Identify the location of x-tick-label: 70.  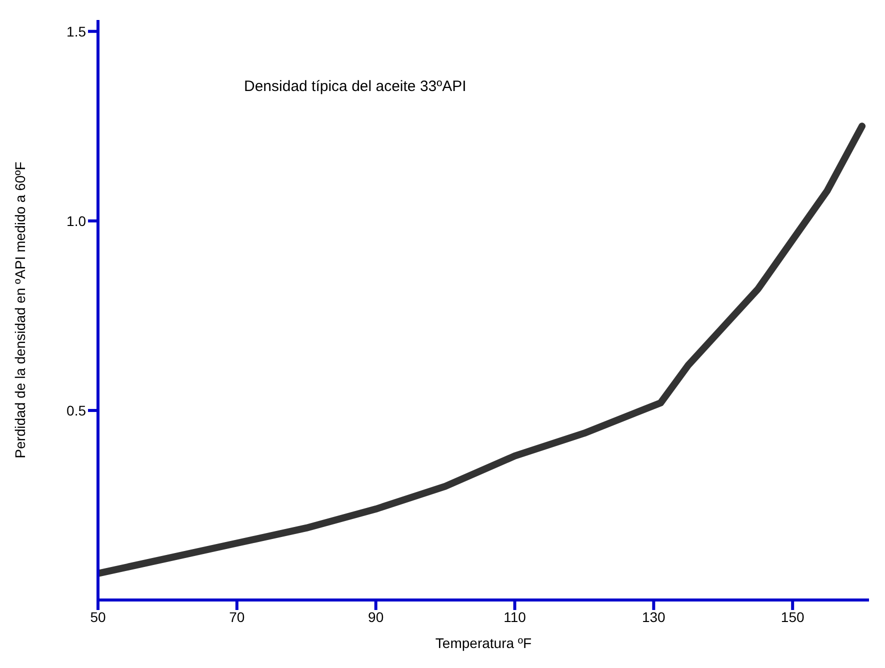
(237, 616).